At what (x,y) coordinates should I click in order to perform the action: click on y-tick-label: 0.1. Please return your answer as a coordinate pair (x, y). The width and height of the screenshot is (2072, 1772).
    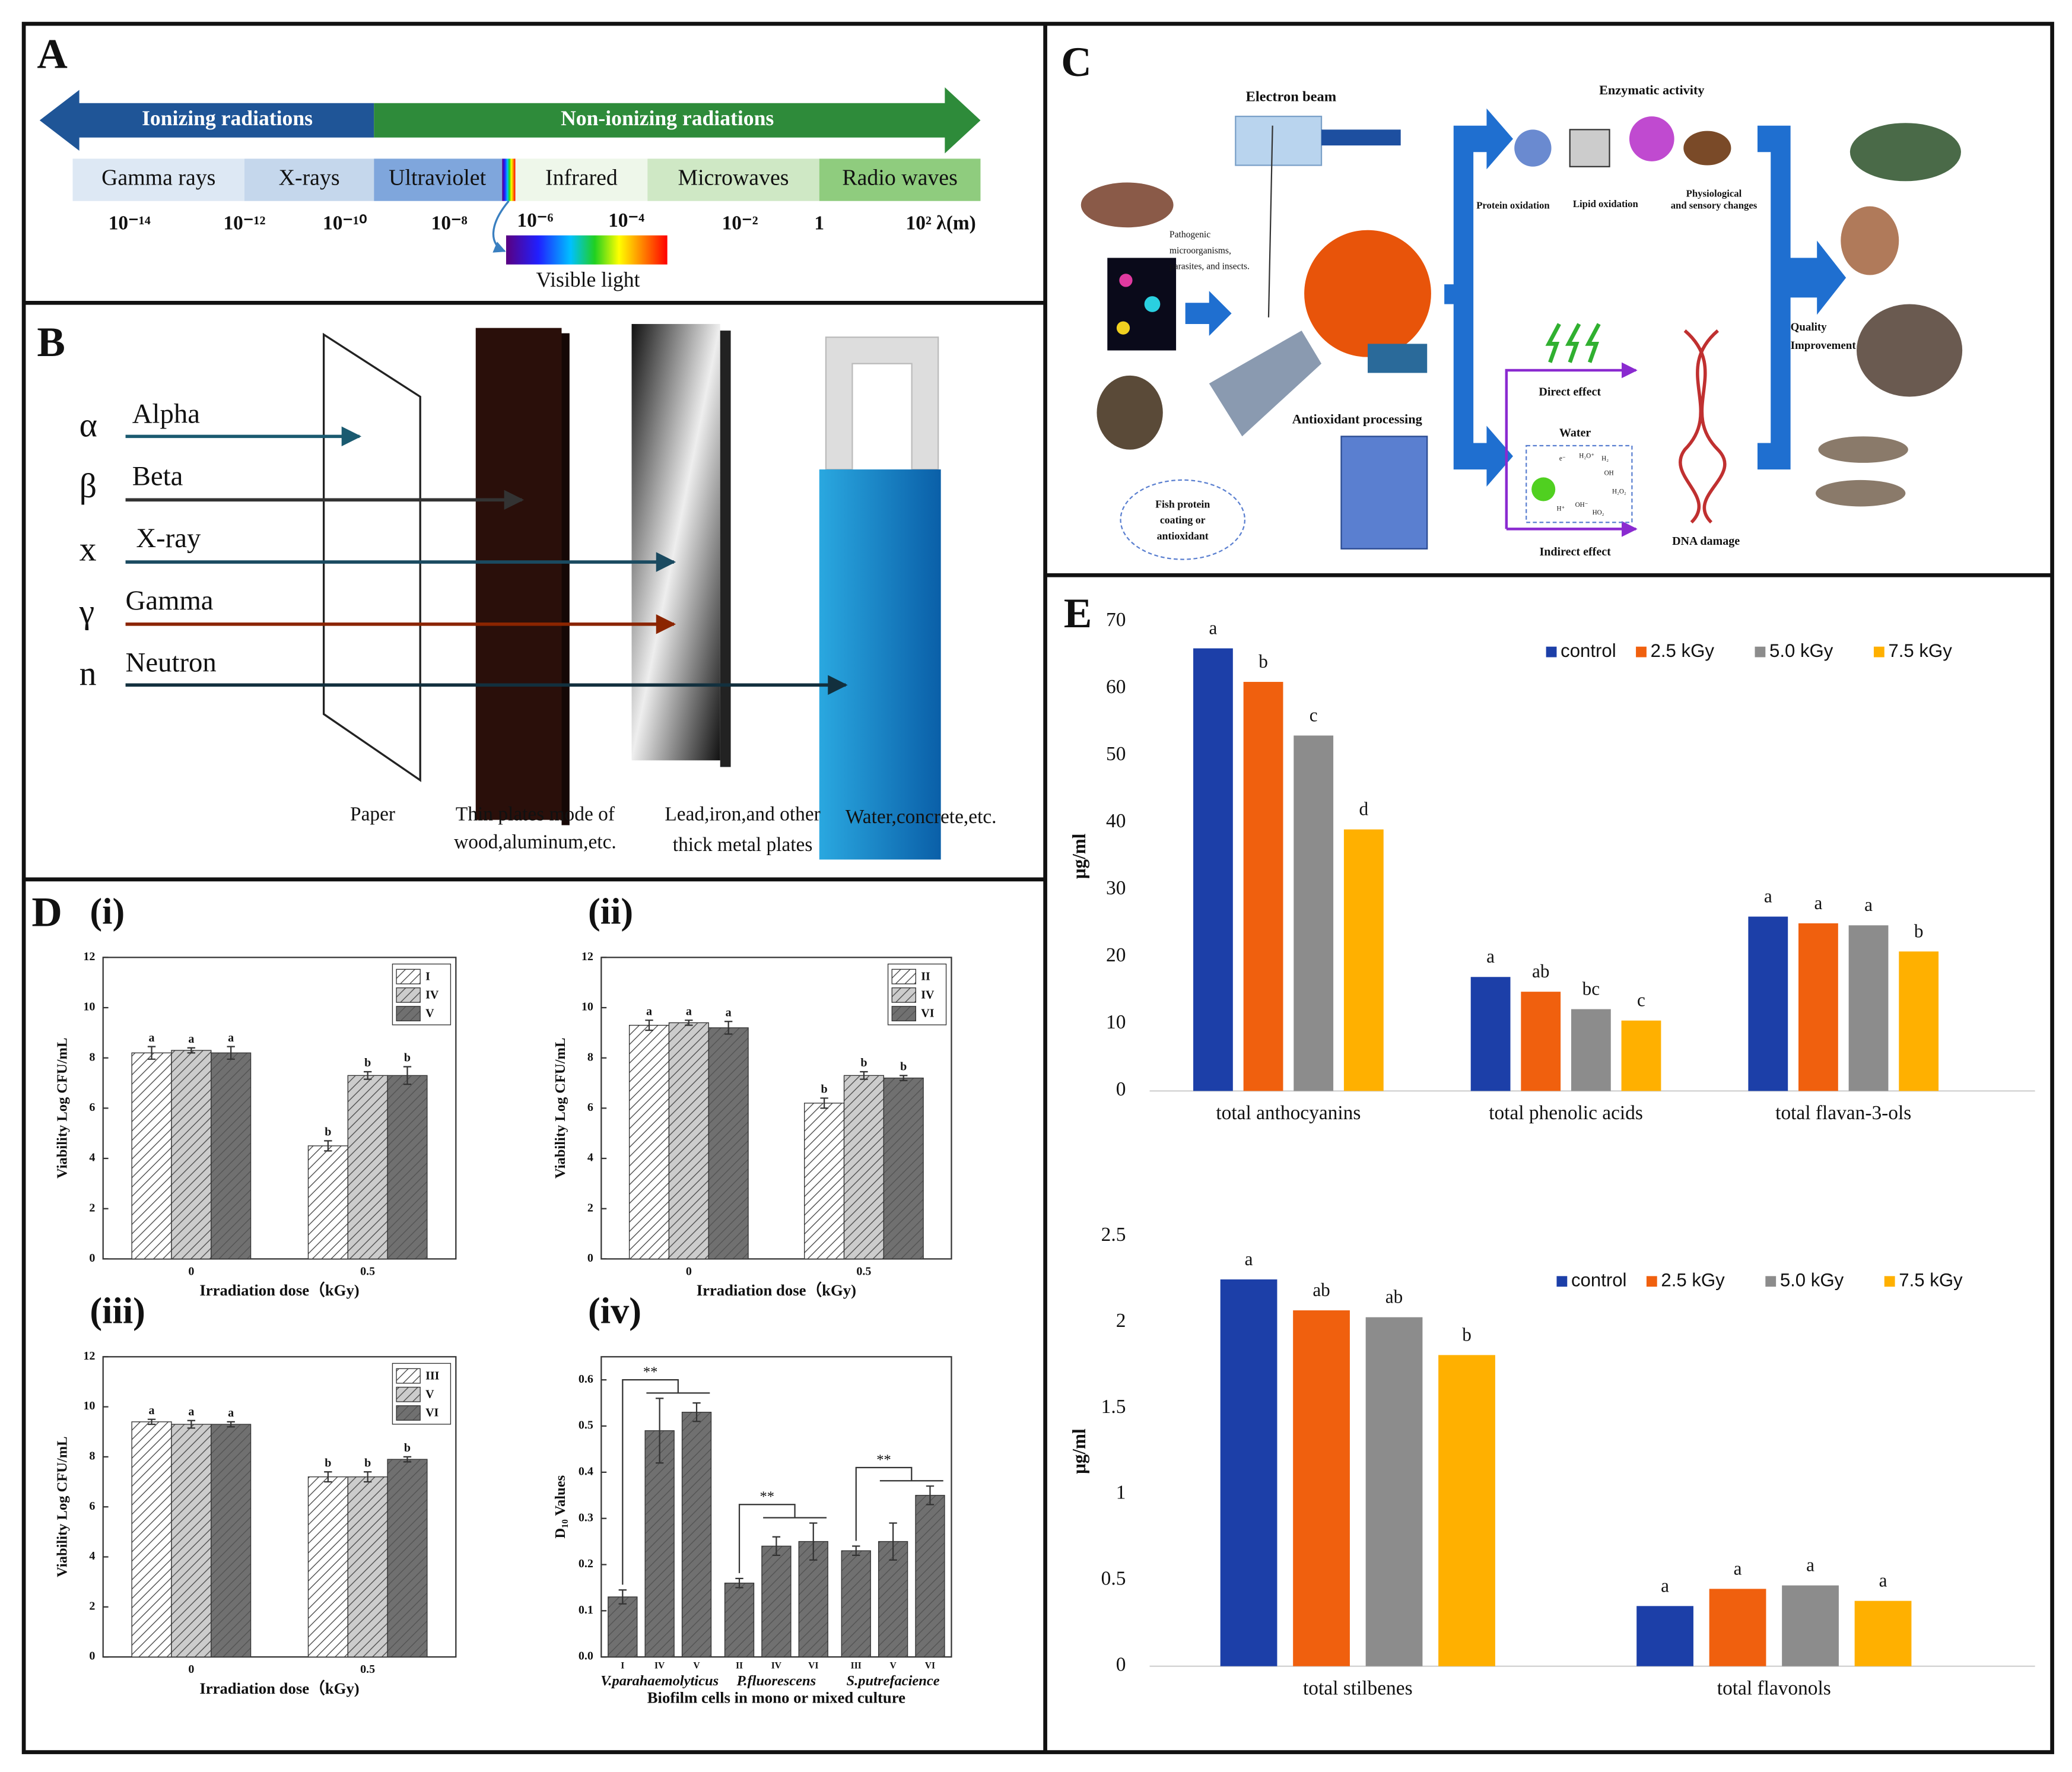
    Looking at the image, I should click on (586, 1610).